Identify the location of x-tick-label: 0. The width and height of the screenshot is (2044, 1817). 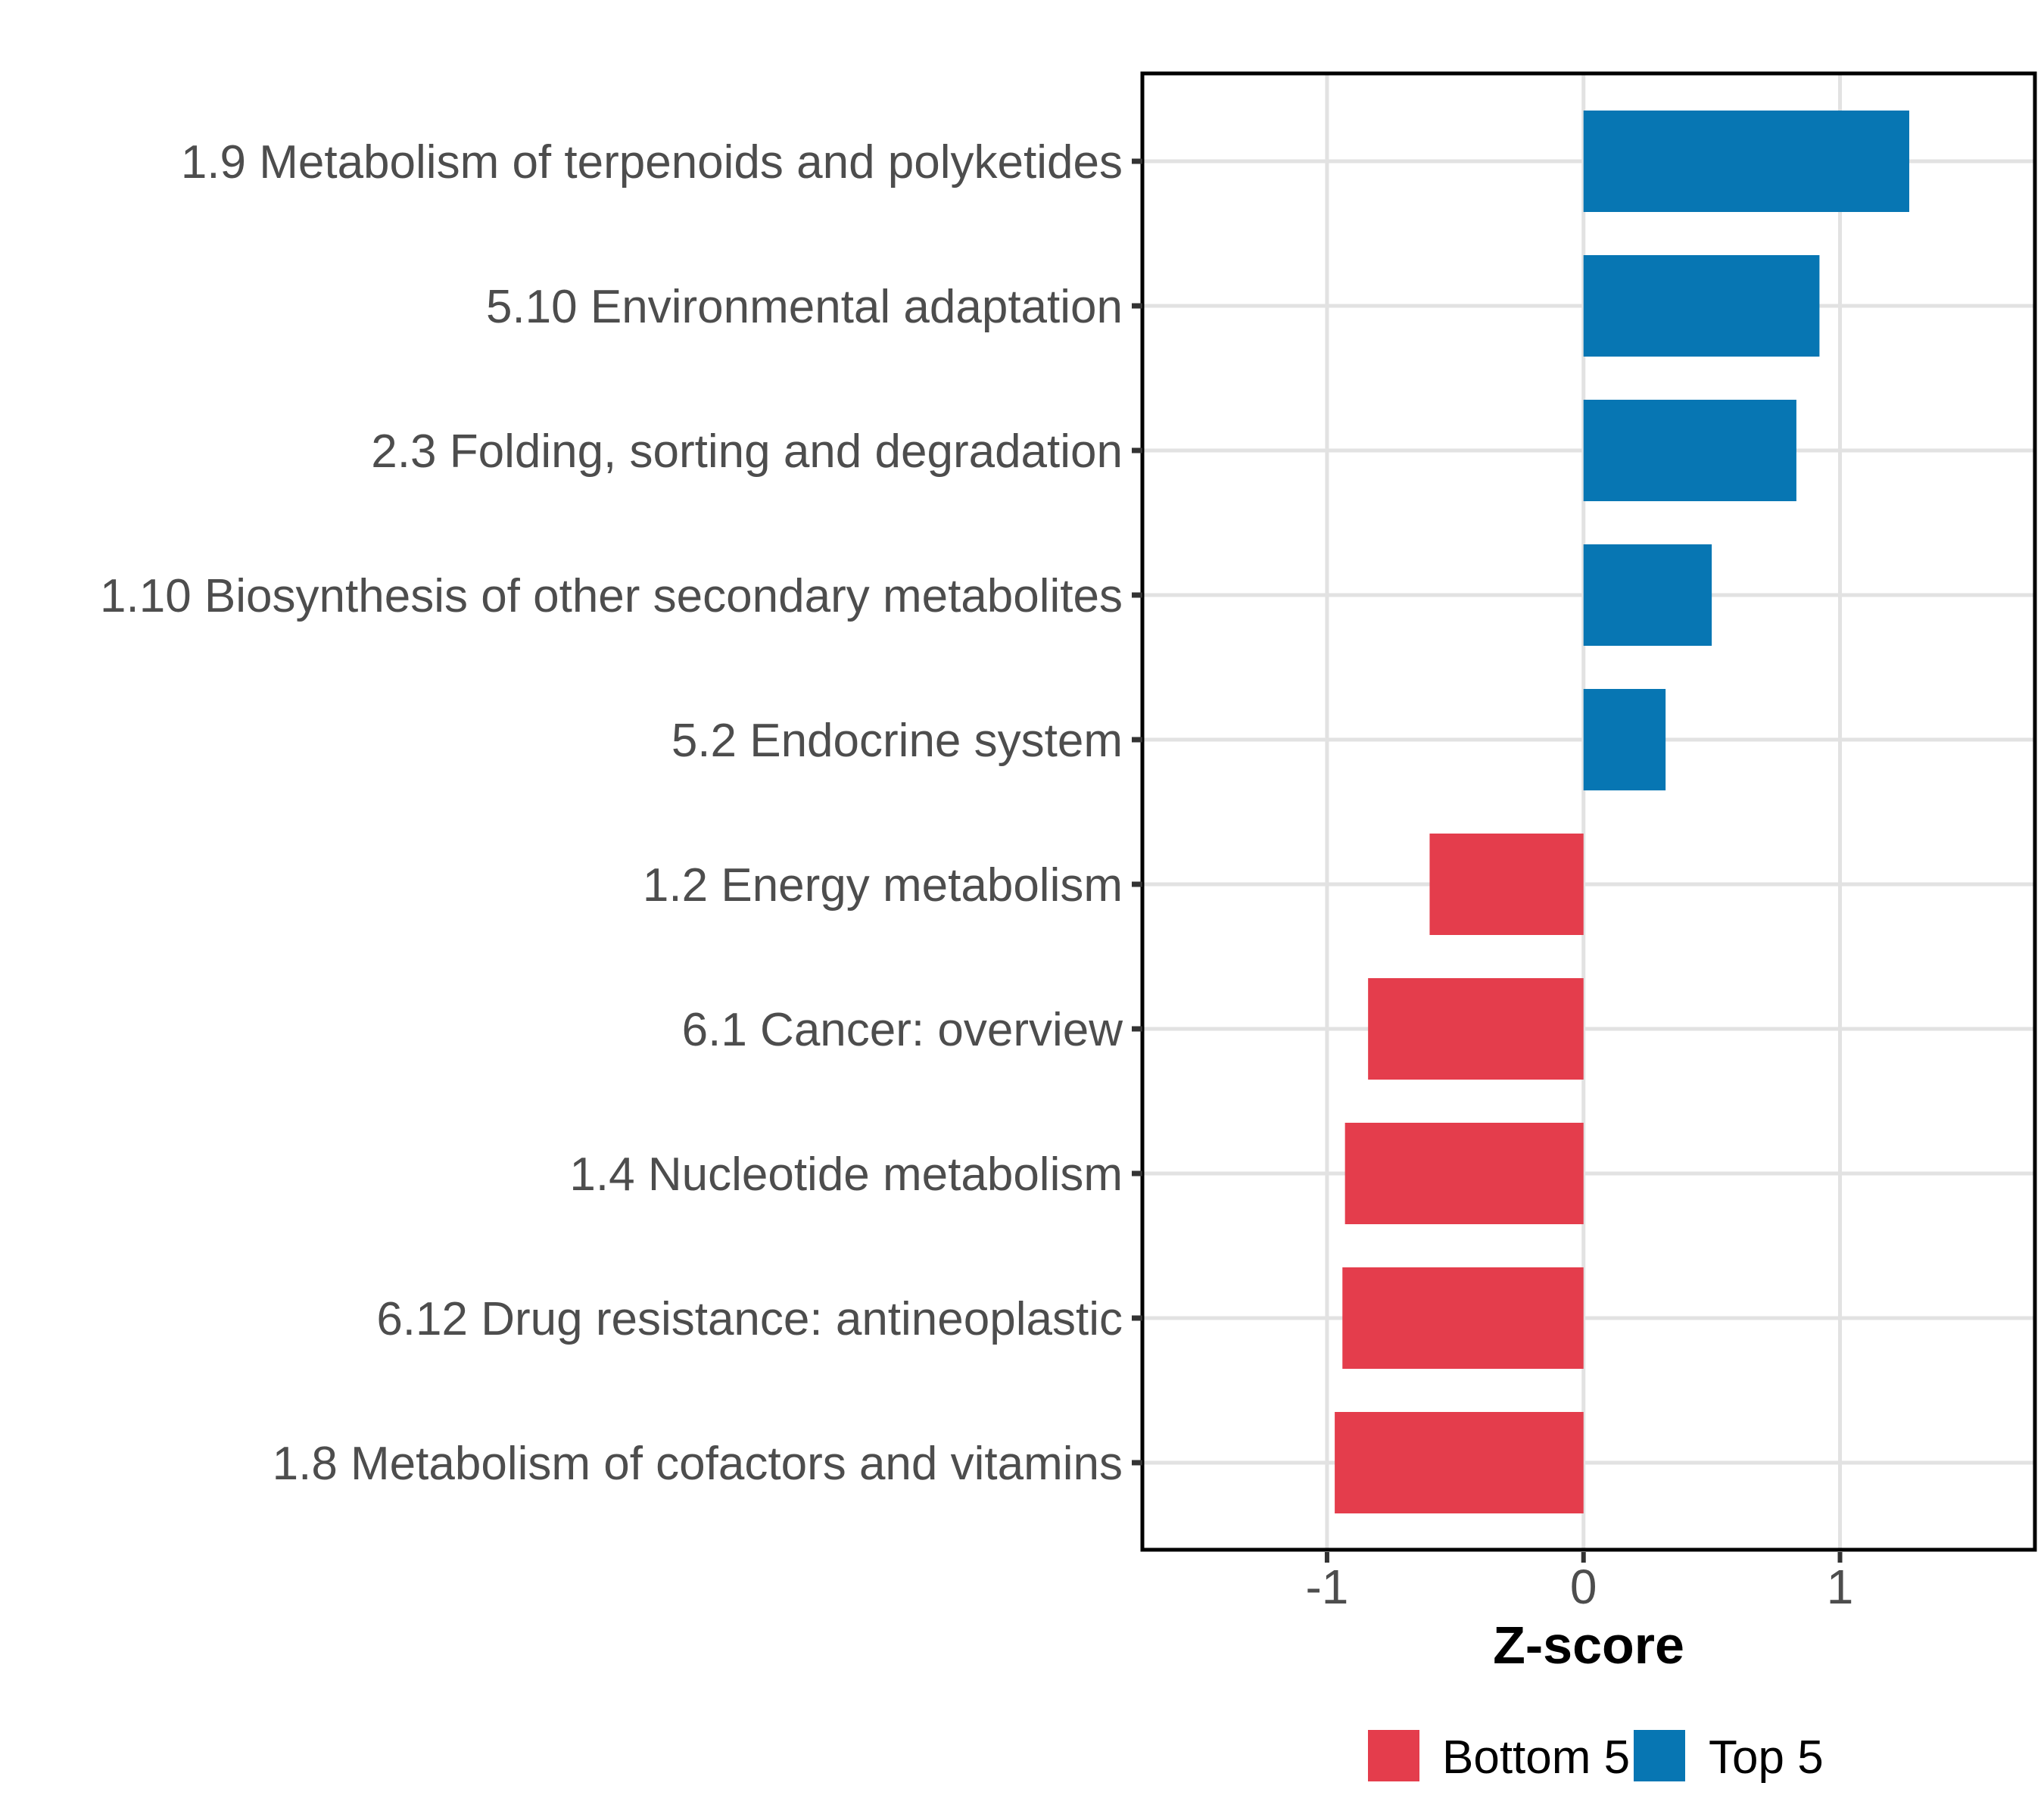
(1584, 1587).